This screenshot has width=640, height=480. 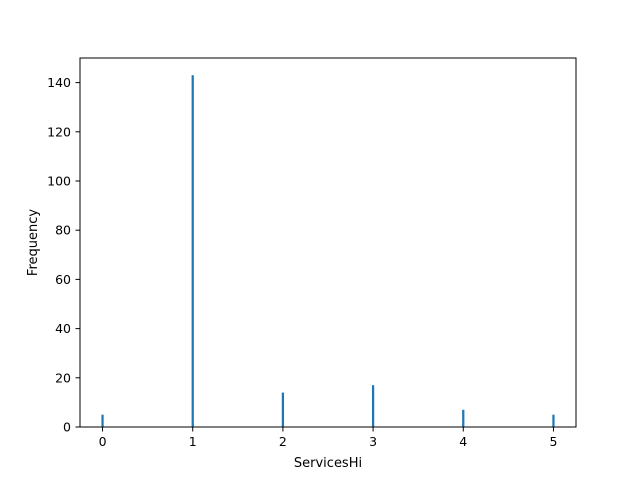 I want to click on x-tick-label-3: 3, so click(x=373, y=441).